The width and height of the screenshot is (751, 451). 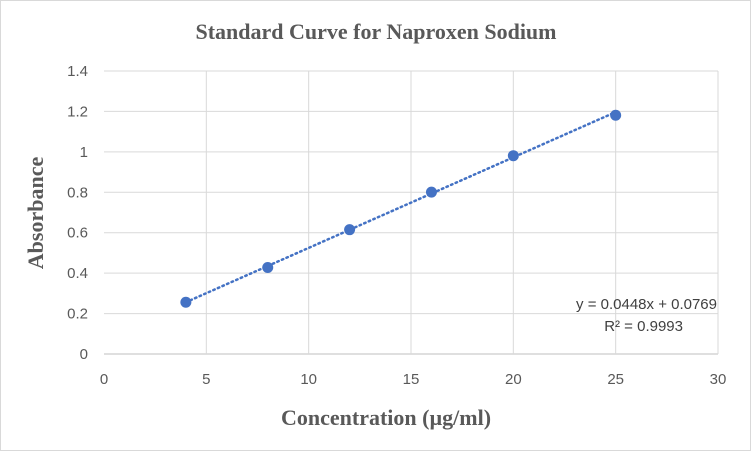 I want to click on y-tick-label: 1.2, so click(x=77, y=111).